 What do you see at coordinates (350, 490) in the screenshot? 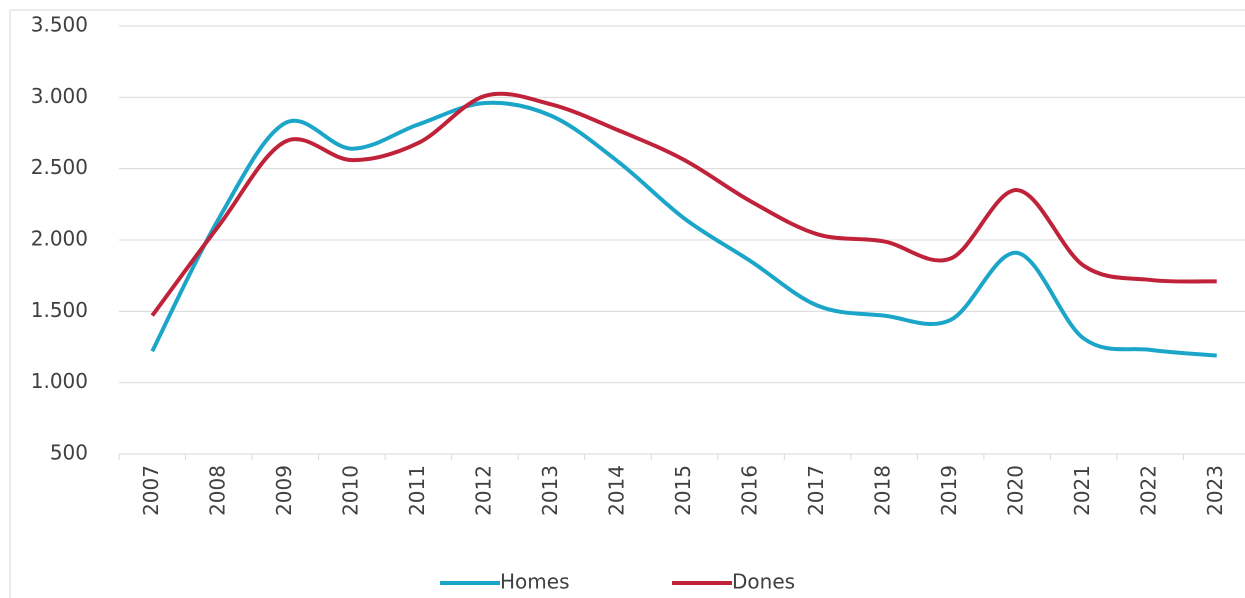
I see `x-tick-label: 2010` at bounding box center [350, 490].